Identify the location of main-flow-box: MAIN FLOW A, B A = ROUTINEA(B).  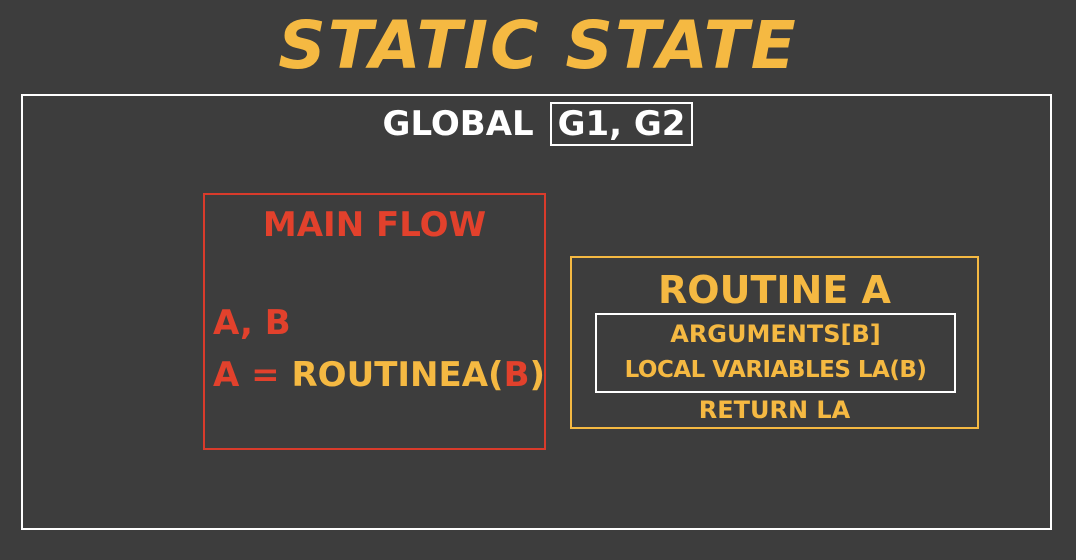
(374, 321).